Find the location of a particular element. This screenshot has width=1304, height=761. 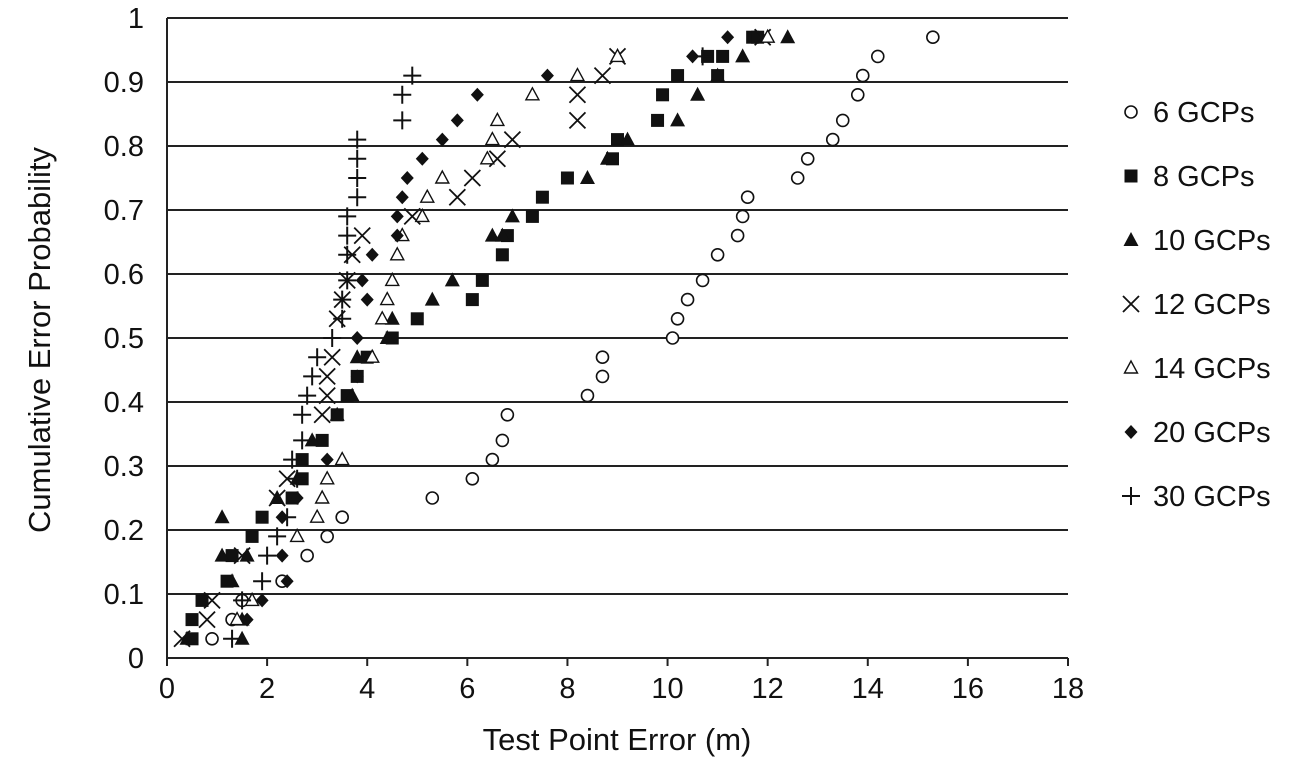

legend-marker-diamond is located at coordinates (1131, 432).